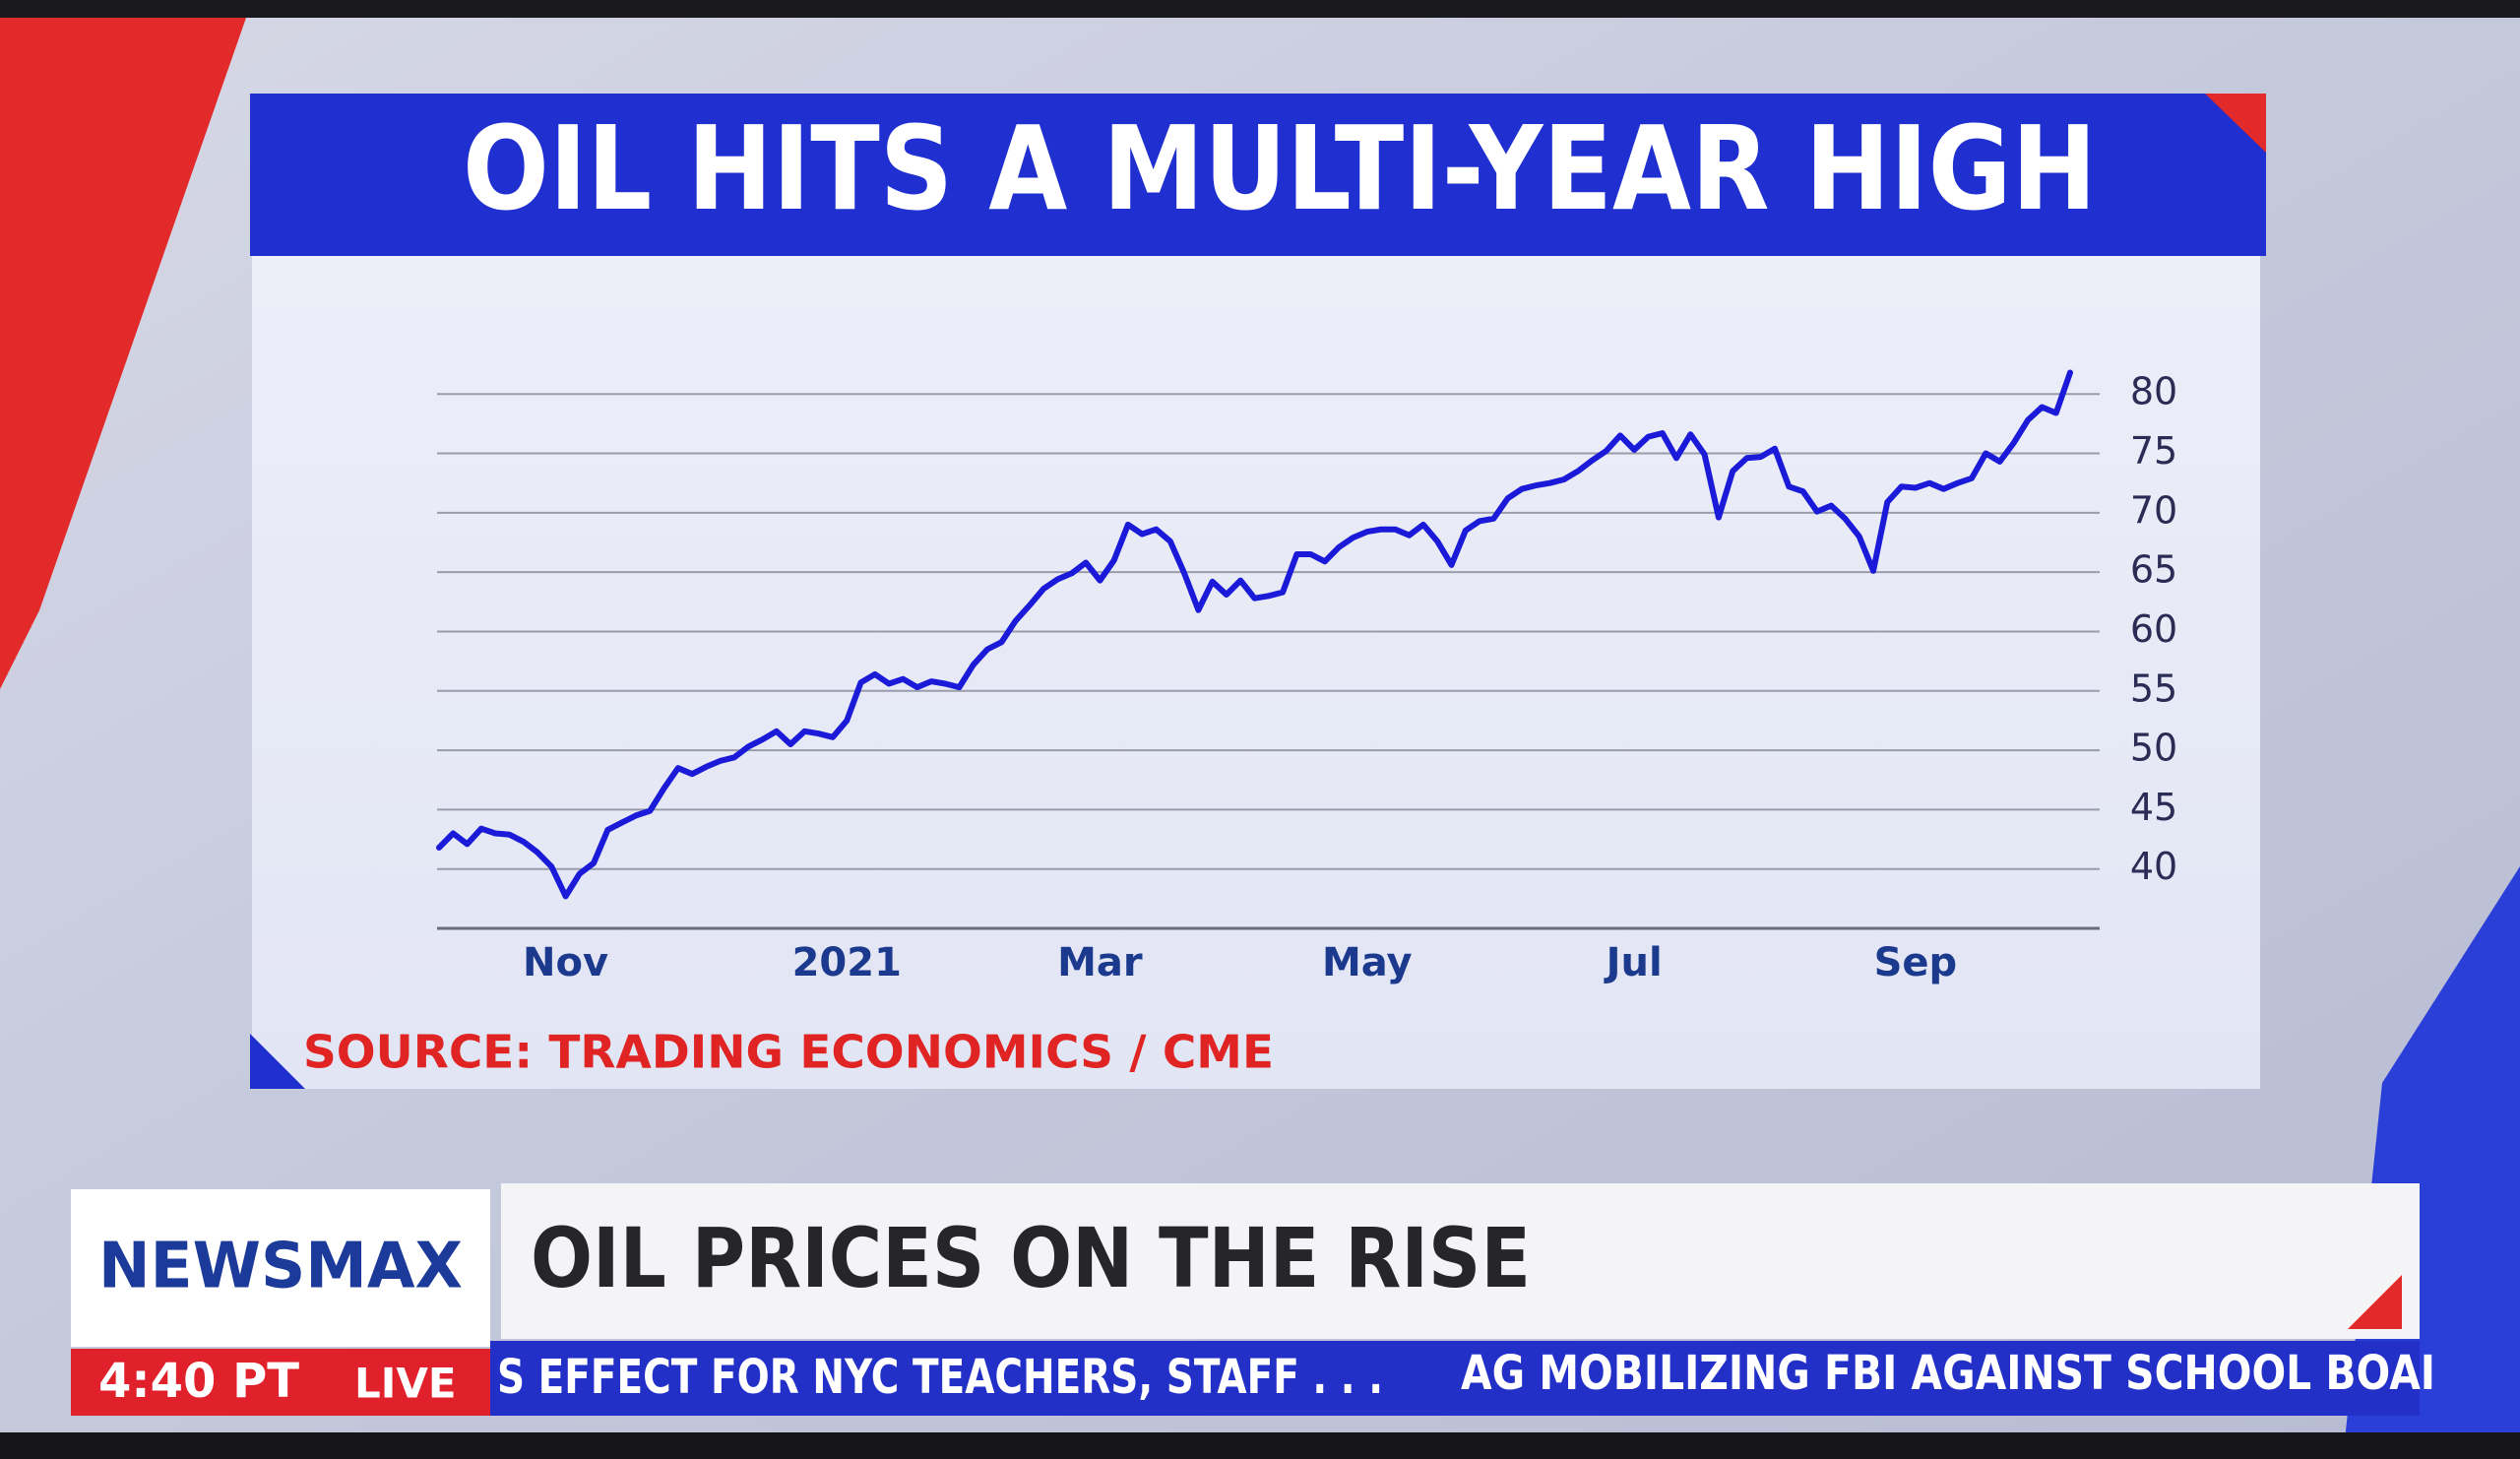  I want to click on y-tick-label: 55, so click(2153, 688).